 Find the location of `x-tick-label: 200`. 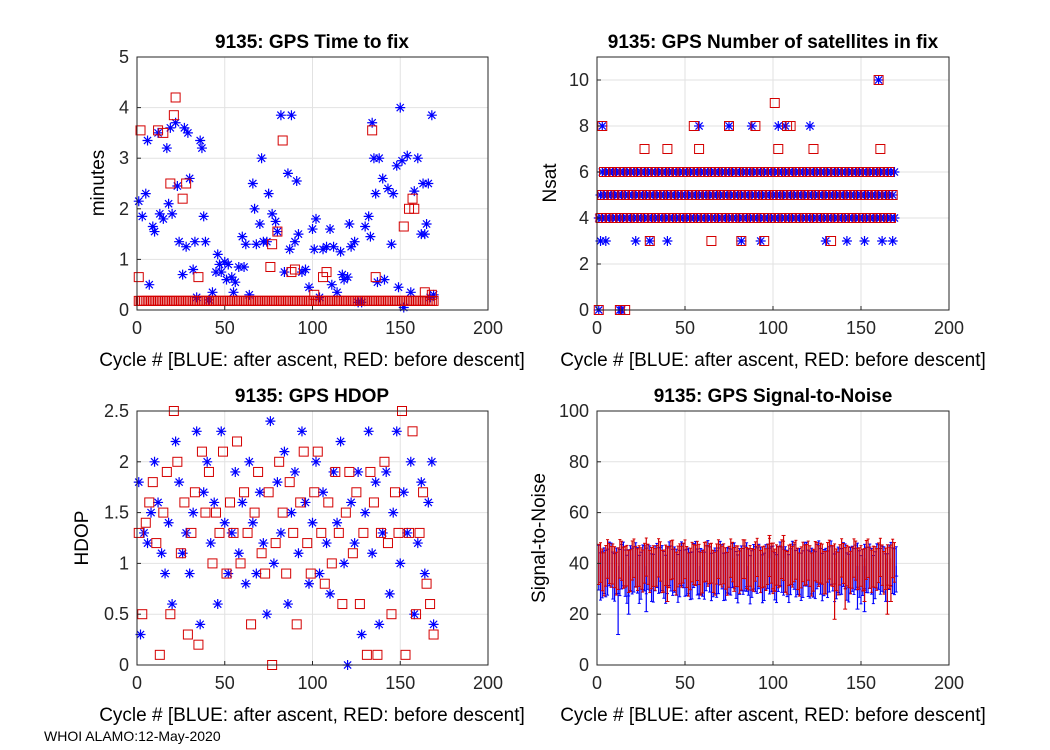

x-tick-label: 200 is located at coordinates (949, 328).